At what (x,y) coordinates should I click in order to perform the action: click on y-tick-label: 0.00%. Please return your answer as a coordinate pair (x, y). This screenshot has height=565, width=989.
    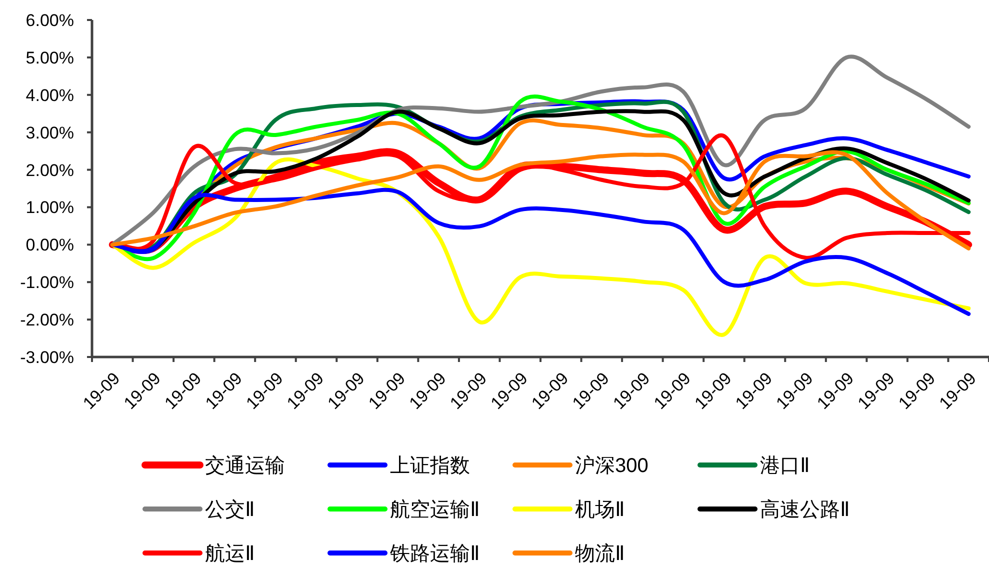
    Looking at the image, I should click on (50, 245).